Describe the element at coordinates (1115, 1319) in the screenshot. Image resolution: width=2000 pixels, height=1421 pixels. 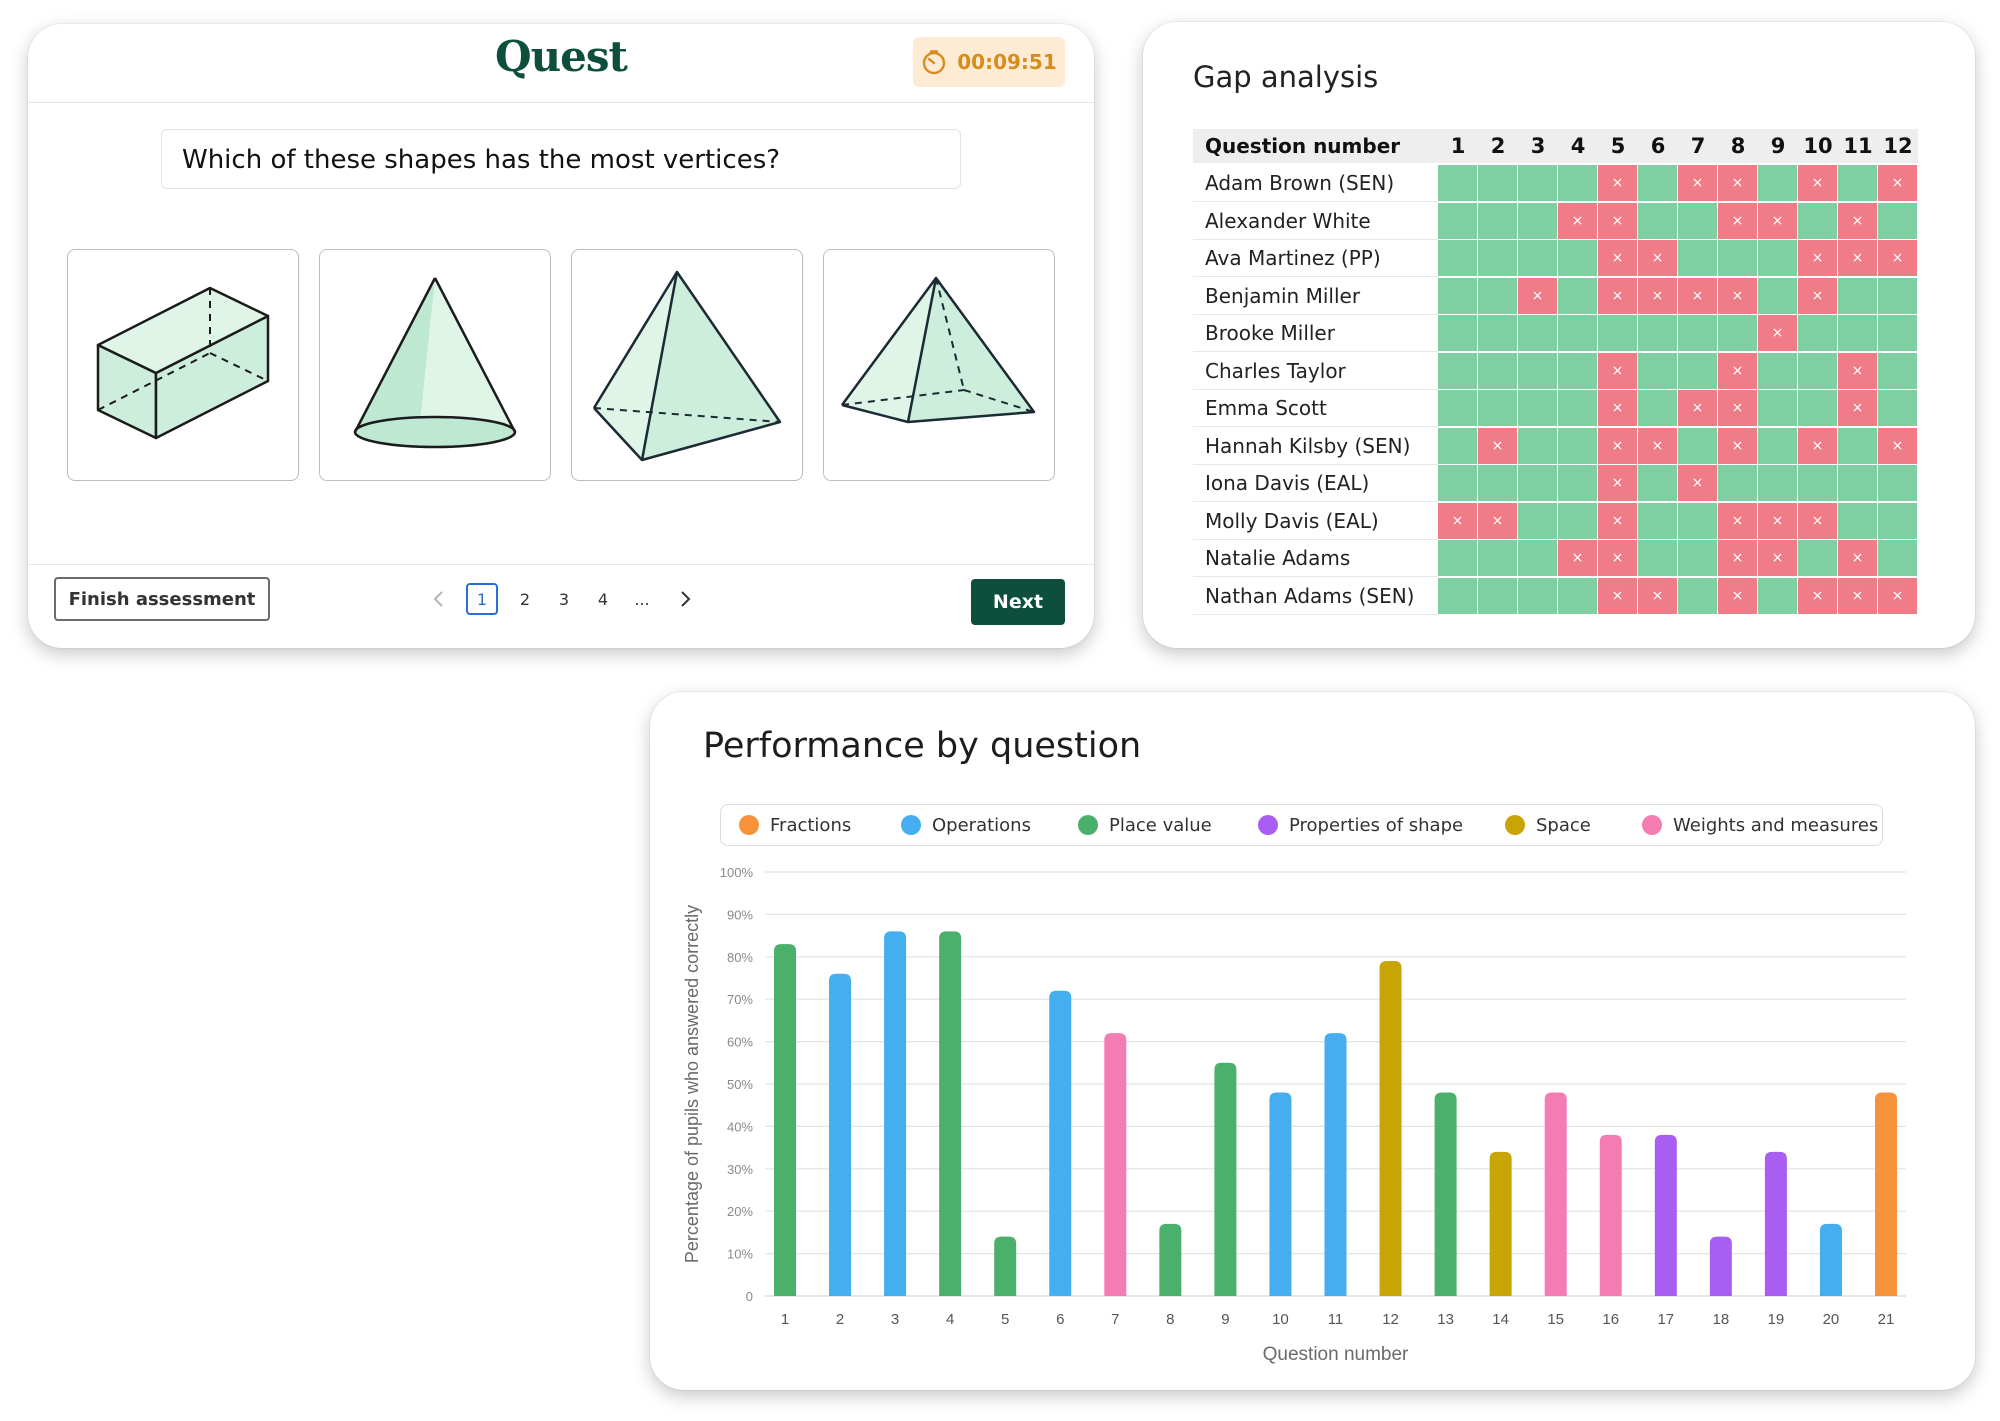
I see `x-tick-label: 7` at that location.